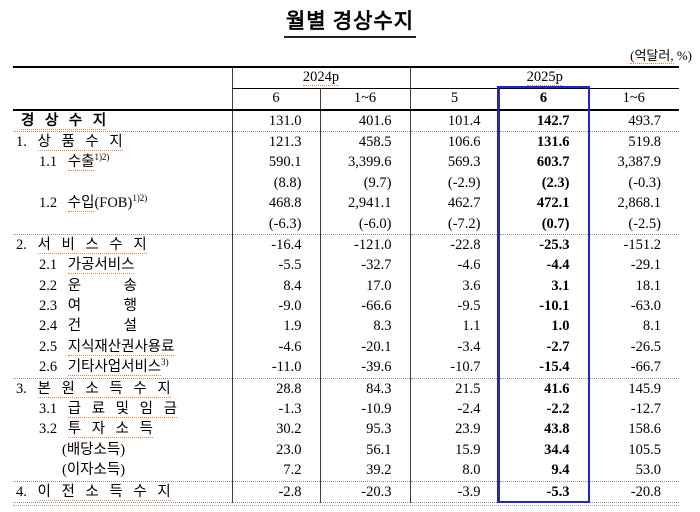 The height and width of the screenshot is (512, 700). What do you see at coordinates (275, 163) in the screenshot?
I see `value-cell: 590.1` at bounding box center [275, 163].